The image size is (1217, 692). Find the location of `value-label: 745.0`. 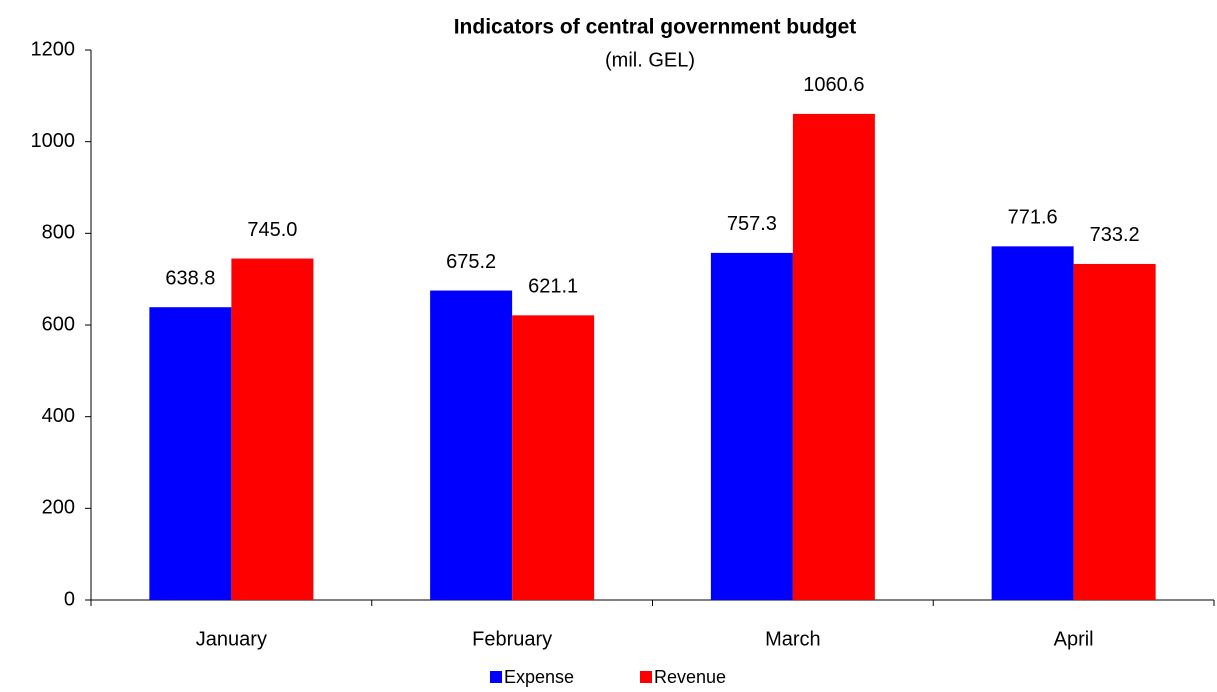

value-label: 745.0 is located at coordinates (272, 230).